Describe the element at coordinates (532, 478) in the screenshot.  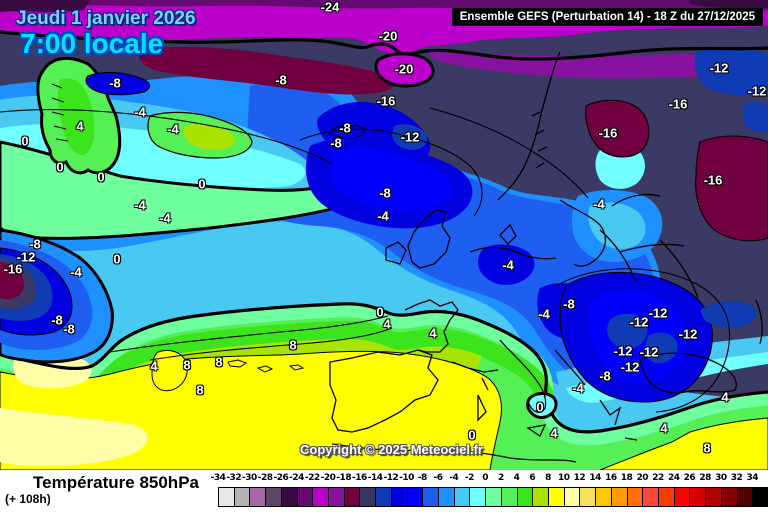
I see `colorbar-tick: 6` at that location.